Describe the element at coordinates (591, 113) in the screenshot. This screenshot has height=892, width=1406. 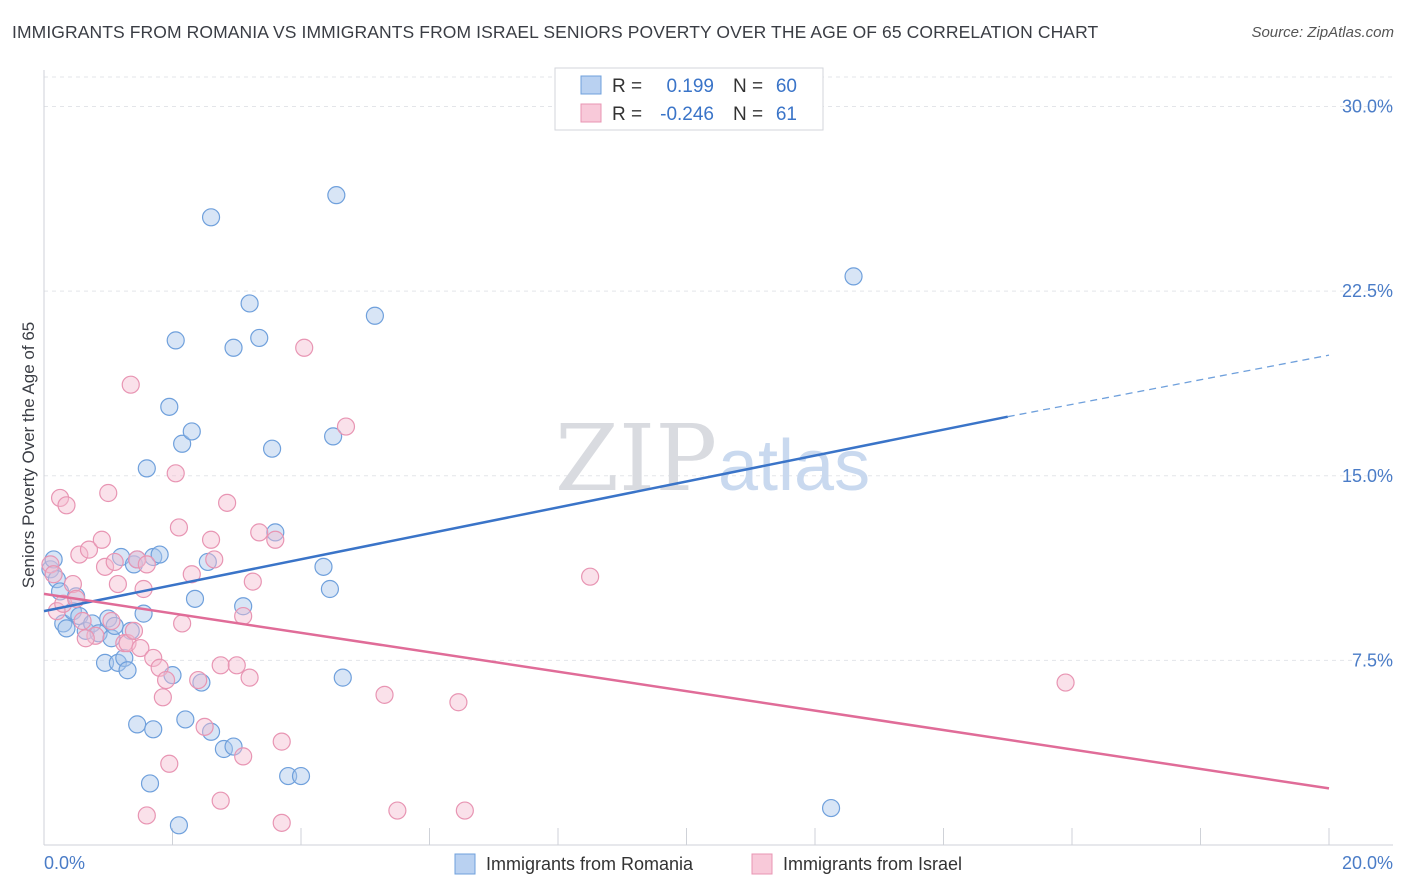
I see `legend-swatch-israel` at that location.